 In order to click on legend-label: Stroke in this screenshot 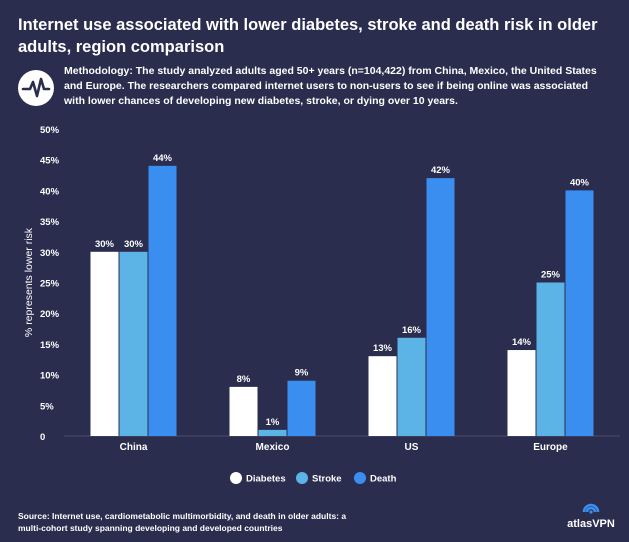, I will do `click(327, 479)`.